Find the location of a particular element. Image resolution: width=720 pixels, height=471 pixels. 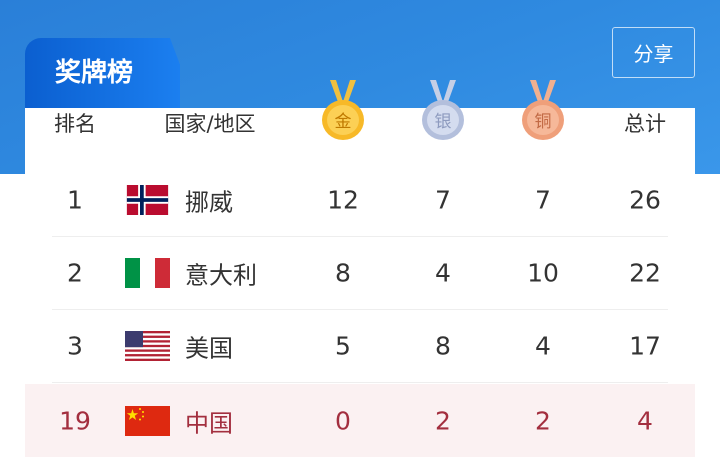

rank: 3 is located at coordinates (75, 346).